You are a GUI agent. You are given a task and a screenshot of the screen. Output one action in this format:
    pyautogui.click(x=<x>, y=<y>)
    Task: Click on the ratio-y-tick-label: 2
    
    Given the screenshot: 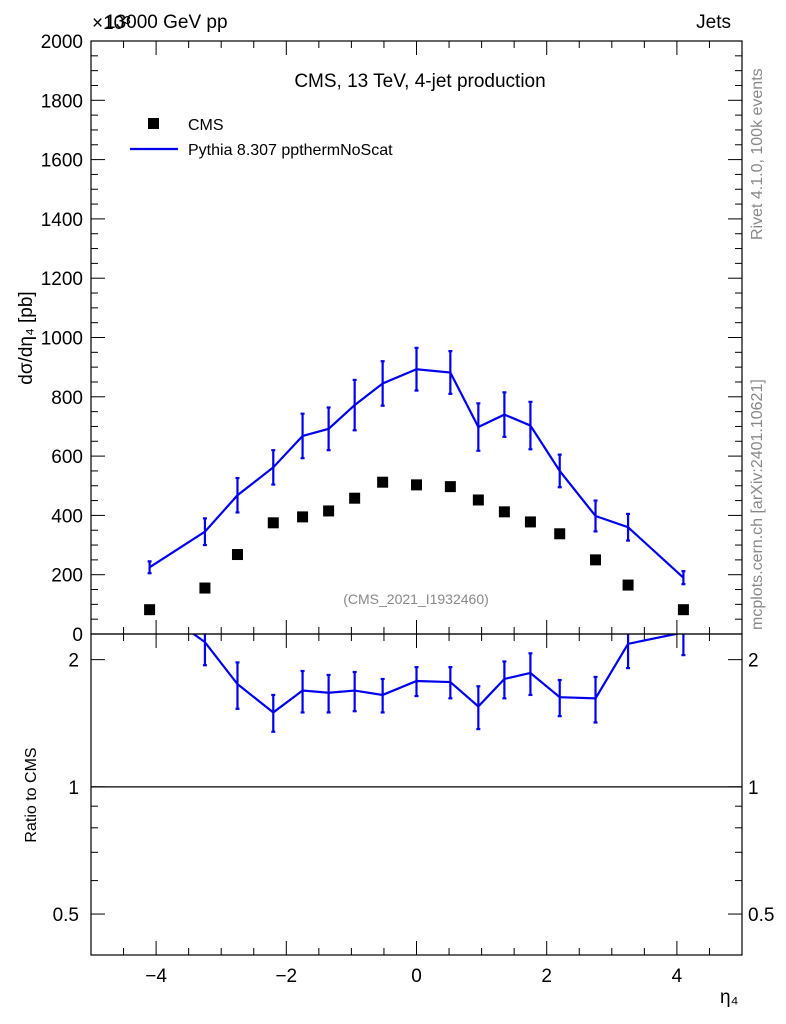 What is the action you would take?
    pyautogui.click(x=73, y=661)
    